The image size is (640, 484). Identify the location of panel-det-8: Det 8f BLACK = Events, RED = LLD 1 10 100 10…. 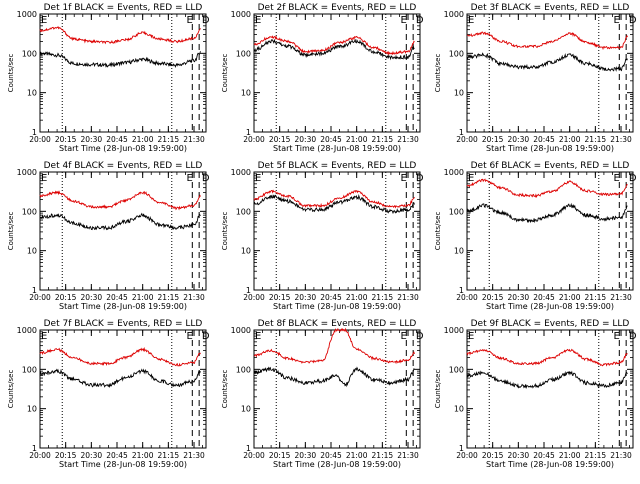
(322, 394).